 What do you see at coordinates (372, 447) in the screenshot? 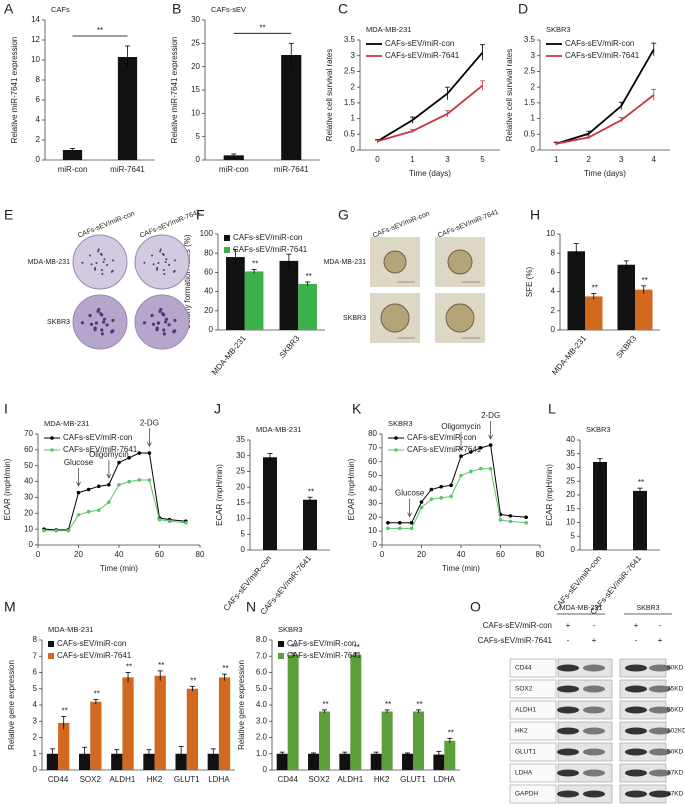
I see `y-tick-label: 70` at bounding box center [372, 447].